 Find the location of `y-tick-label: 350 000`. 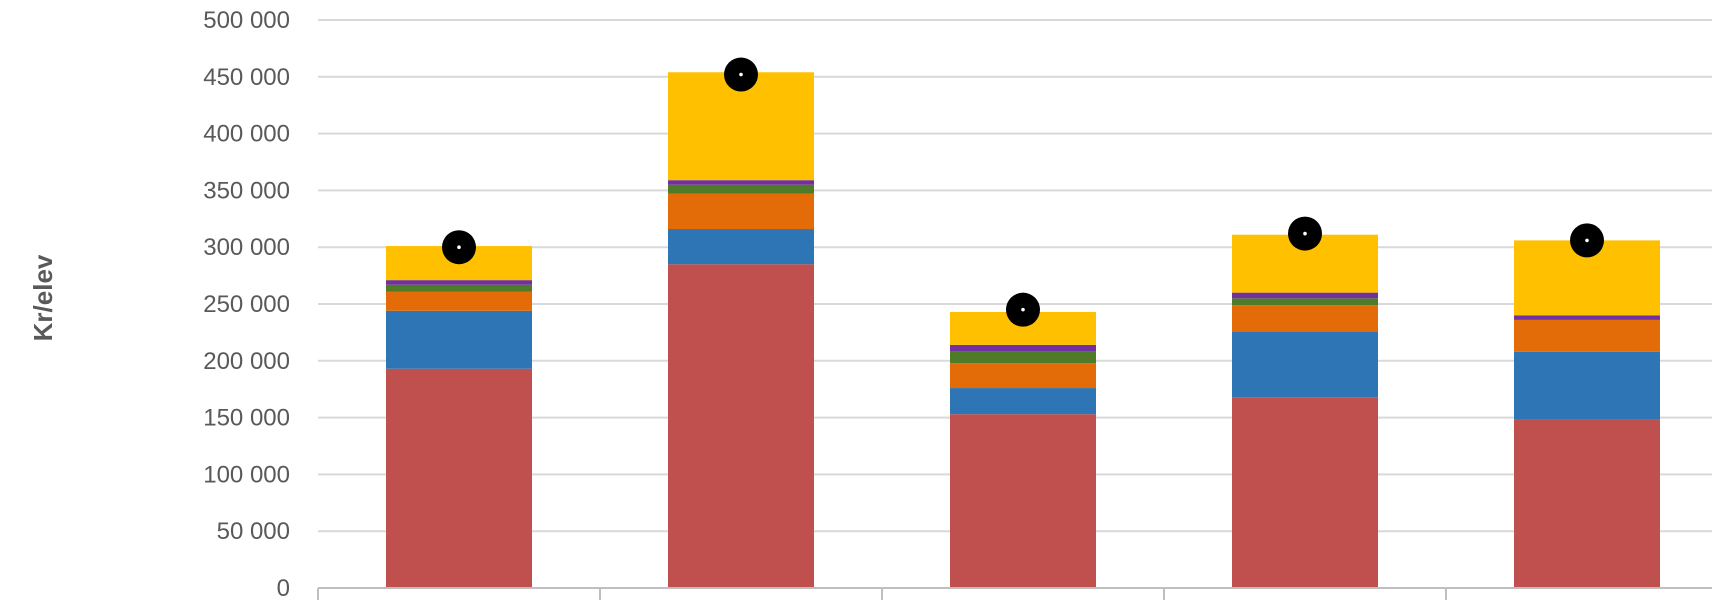

y-tick-label: 350 000 is located at coordinates (246, 190).